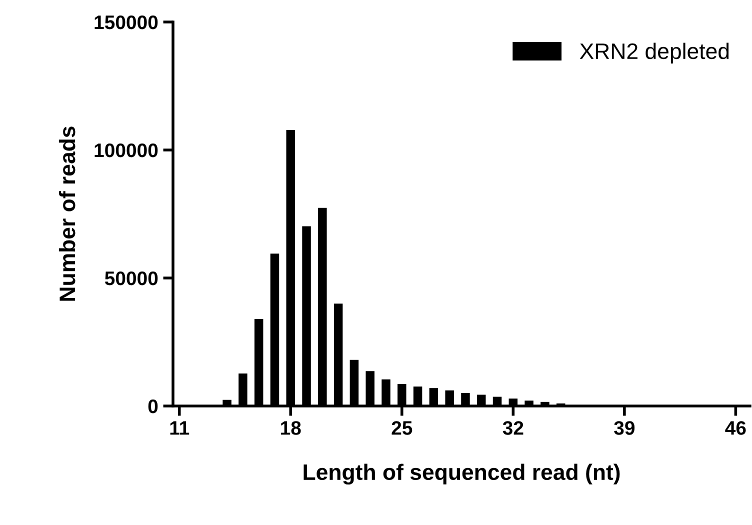 The height and width of the screenshot is (525, 752). I want to click on x-tick-label: 39, so click(624, 428).